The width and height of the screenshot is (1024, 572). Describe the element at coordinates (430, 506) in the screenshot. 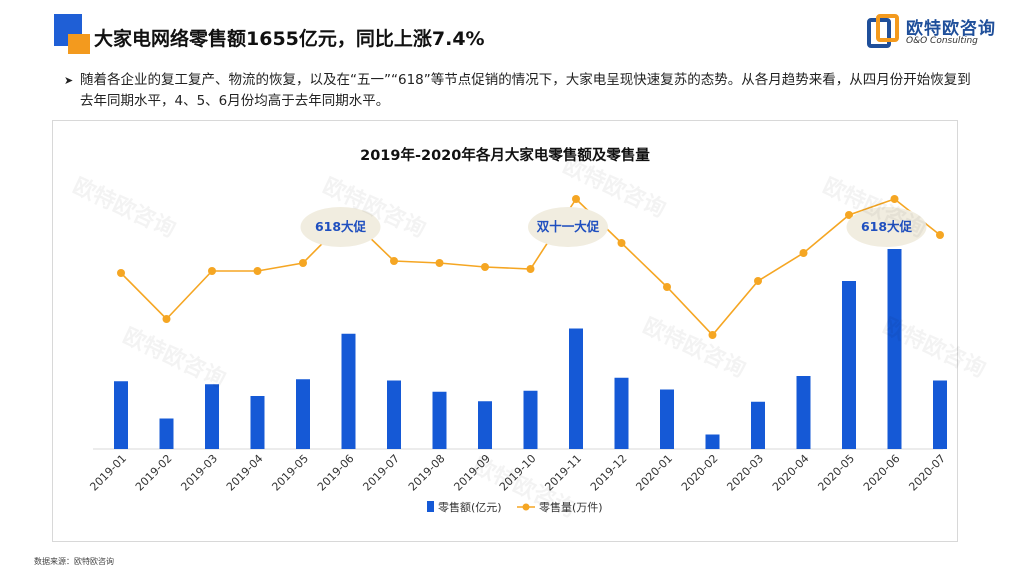

I see `legend-bar-swatch` at that location.